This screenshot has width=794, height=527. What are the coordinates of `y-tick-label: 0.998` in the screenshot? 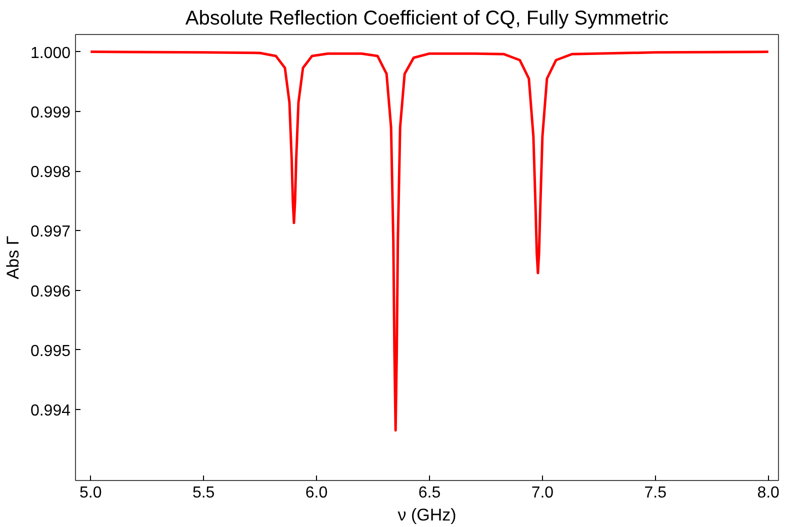 It's located at (50, 173).